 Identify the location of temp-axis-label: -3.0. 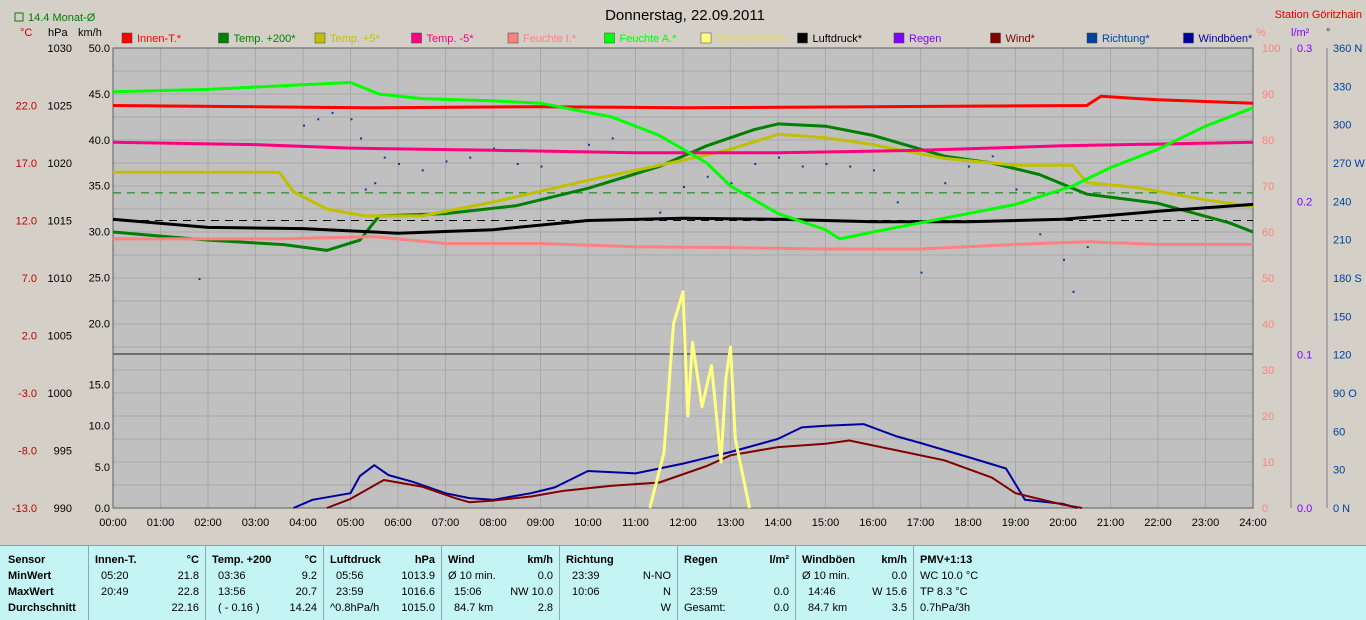
(27, 394).